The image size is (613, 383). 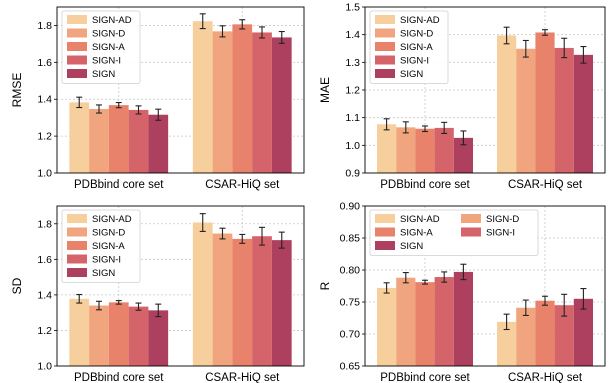 What do you see at coordinates (350, 303) in the screenshot?
I see `y-tick-label: 0.75` at bounding box center [350, 303].